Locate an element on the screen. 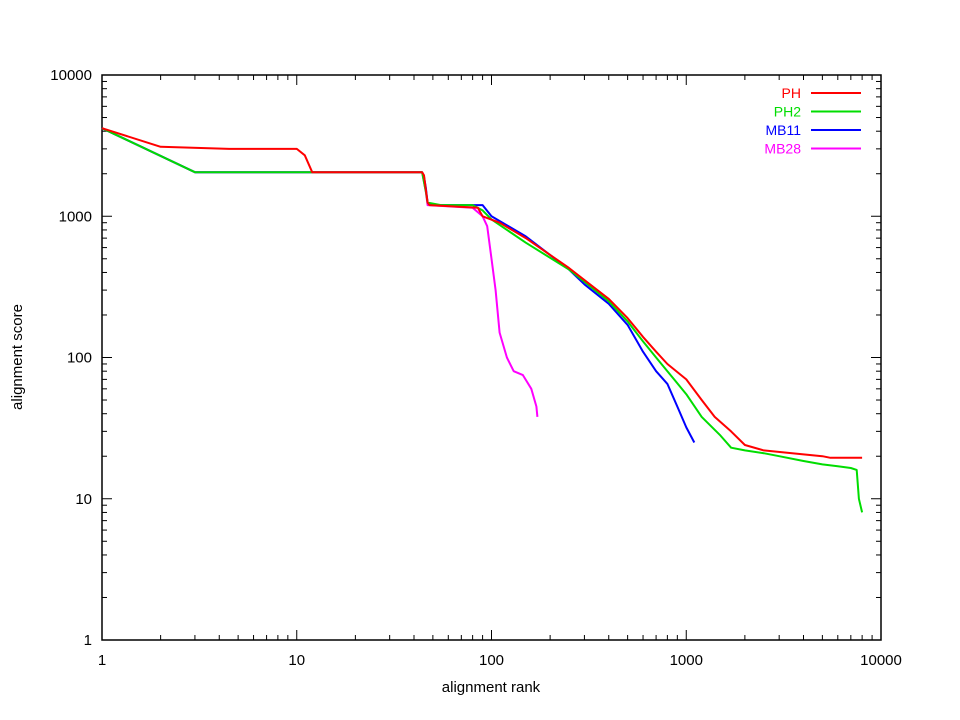  legend-label-mb28: MB28 is located at coordinates (782, 149).